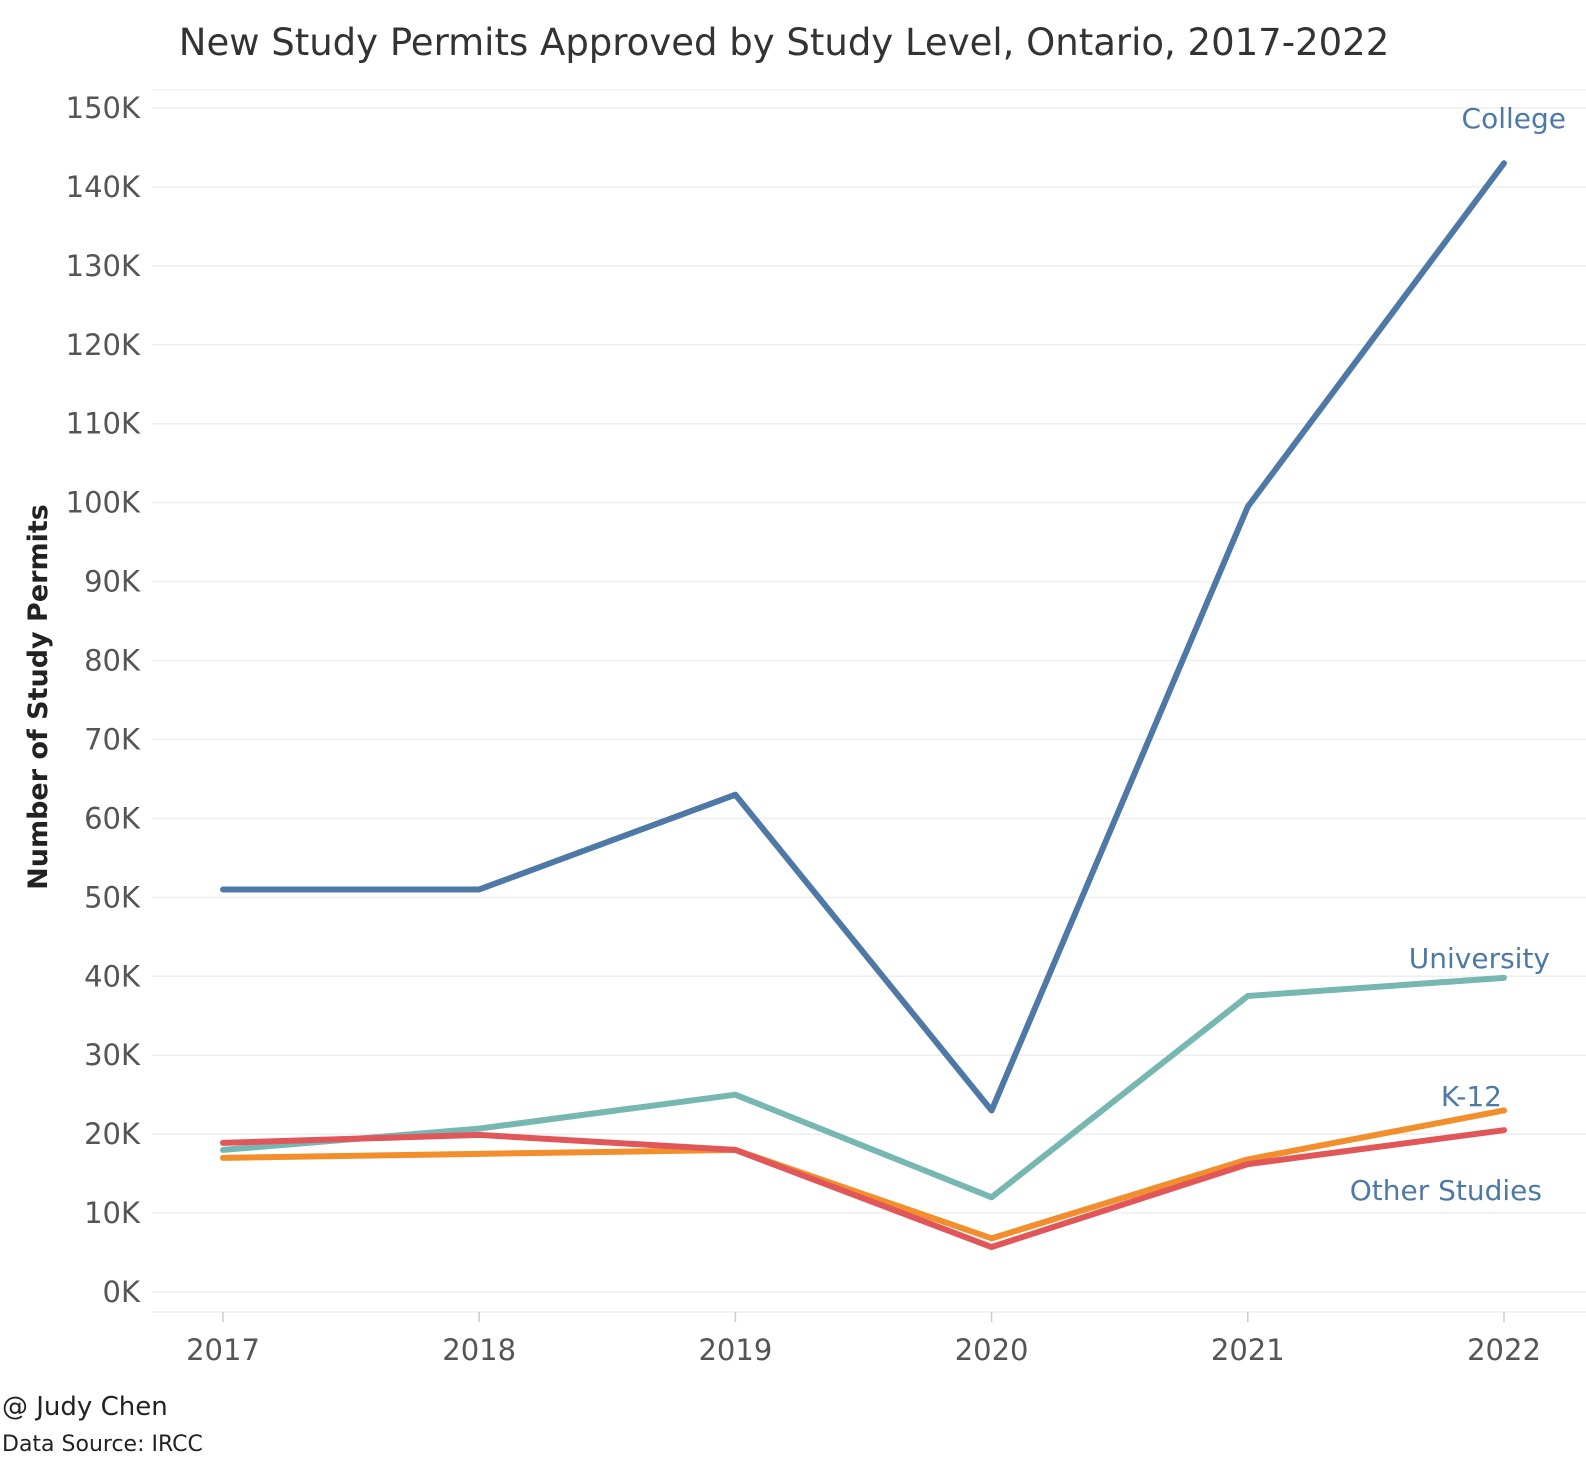  What do you see at coordinates (112, 976) in the screenshot?
I see `y-tick-label: 40K` at bounding box center [112, 976].